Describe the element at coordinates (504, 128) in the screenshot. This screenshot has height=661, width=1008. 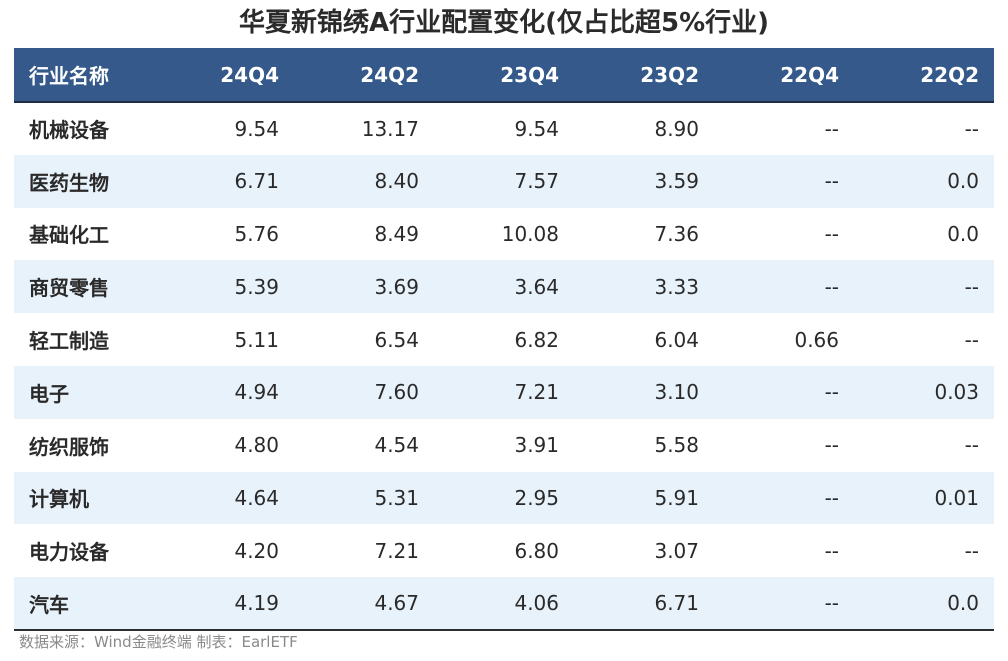
I see `table-row: 机械设备 9.54 13.17 9.54 8.90 -- --` at that location.